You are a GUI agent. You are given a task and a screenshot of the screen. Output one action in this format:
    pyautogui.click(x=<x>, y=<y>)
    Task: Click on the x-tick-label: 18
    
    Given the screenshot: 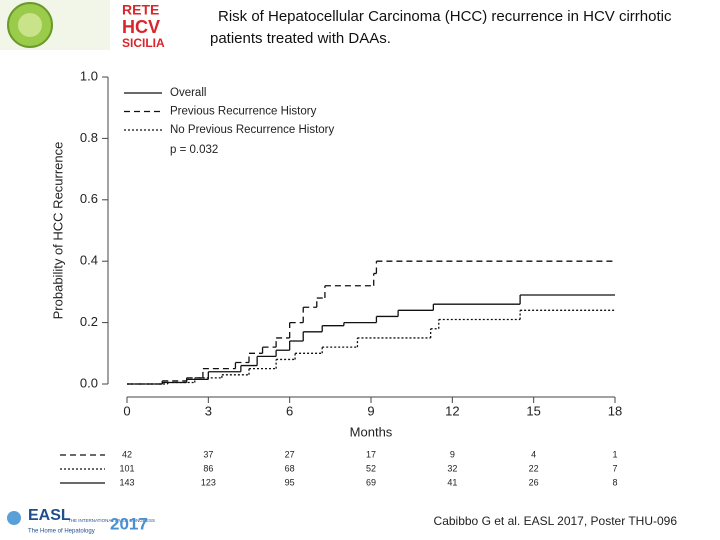 What is the action you would take?
    pyautogui.click(x=615, y=410)
    